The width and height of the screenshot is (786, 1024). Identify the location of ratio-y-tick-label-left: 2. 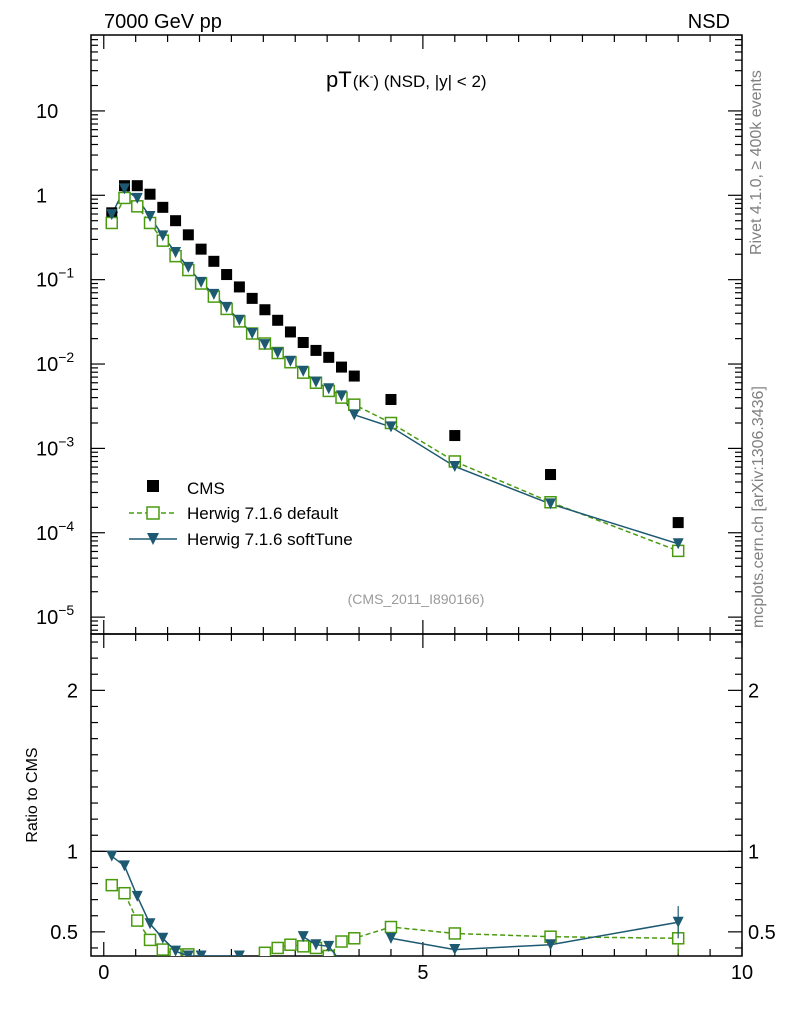
(72, 691).